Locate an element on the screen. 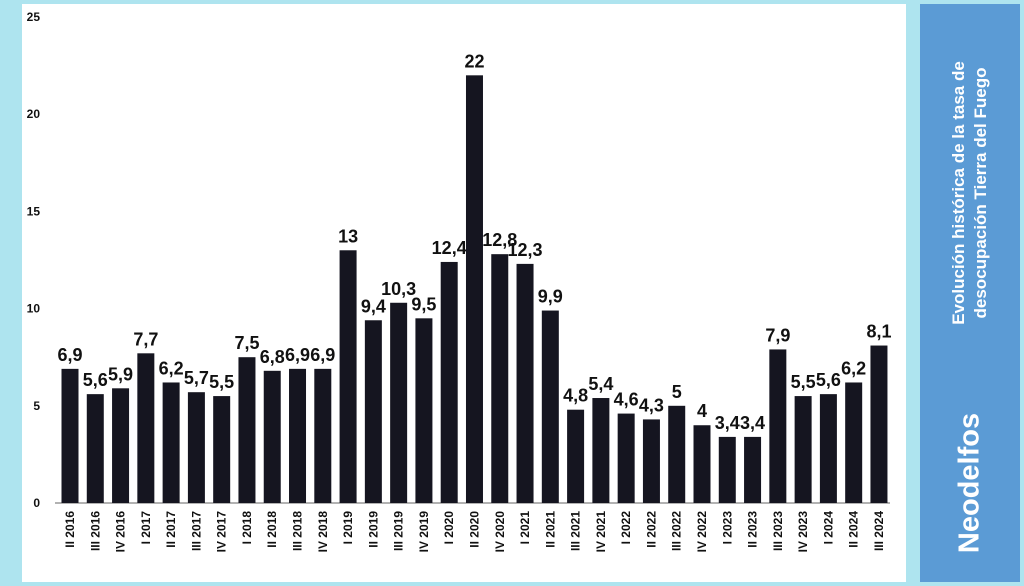  x-tick-label: IV 2021 is located at coordinates (601, 532).